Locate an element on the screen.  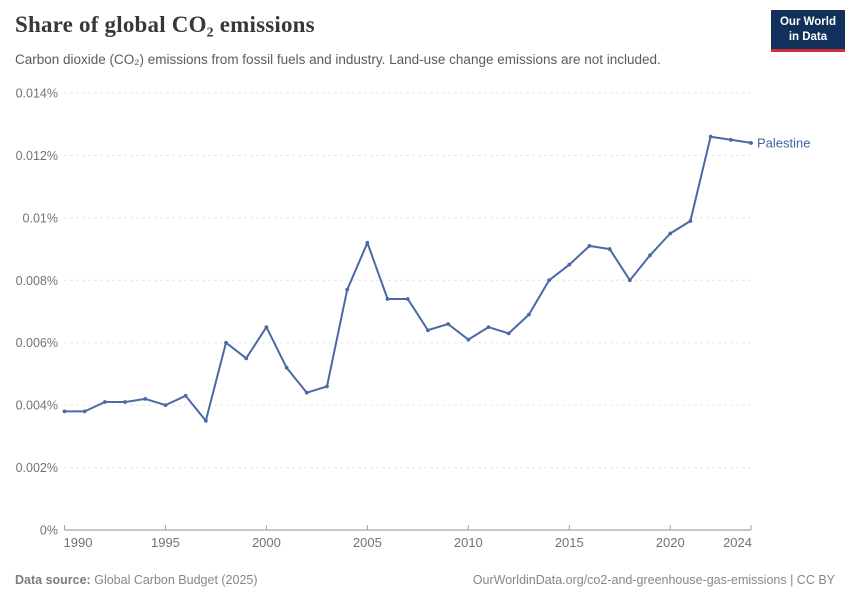
y-axis-tick-label: 0.014% is located at coordinates (37, 94).